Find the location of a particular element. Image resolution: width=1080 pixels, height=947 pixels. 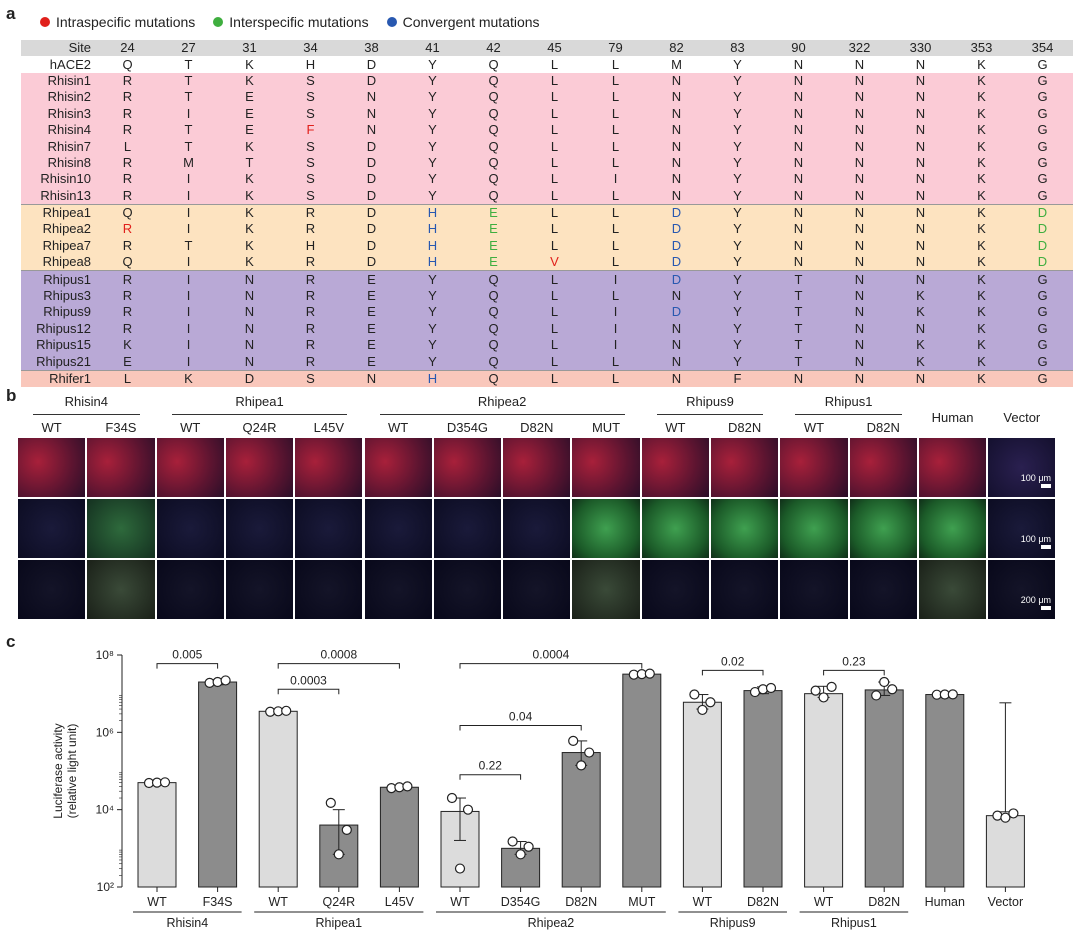

microscopy-condition-label: D82N is located at coordinates (883, 427).